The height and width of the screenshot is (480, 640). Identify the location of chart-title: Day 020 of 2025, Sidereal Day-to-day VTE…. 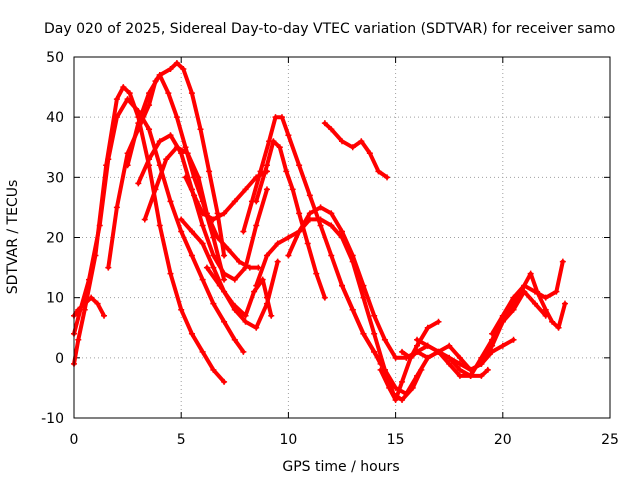
(329, 29).